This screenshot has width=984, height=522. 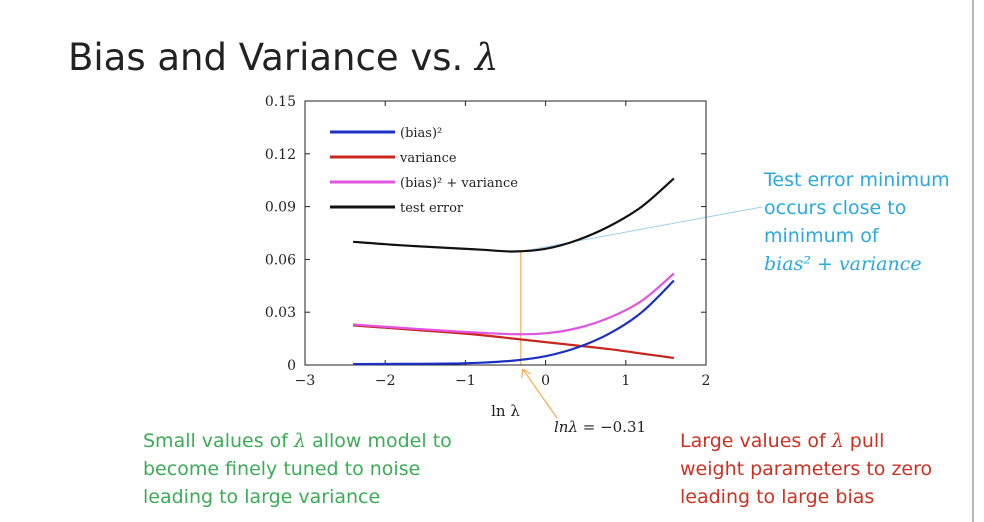 What do you see at coordinates (835, 208) in the screenshot?
I see `test-error-note-line: occurs close to` at bounding box center [835, 208].